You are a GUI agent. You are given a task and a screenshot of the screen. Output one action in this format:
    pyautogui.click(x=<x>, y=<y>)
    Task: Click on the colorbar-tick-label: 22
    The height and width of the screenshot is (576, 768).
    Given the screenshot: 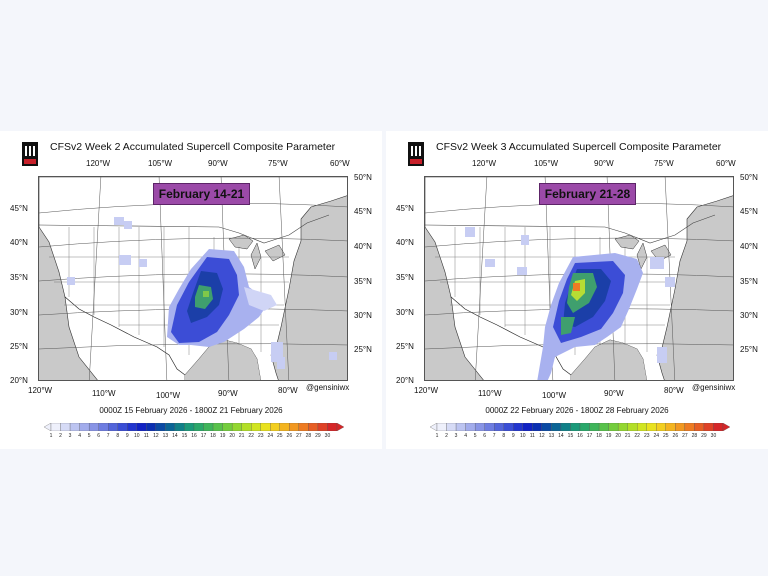 What is the action you would take?
    pyautogui.click(x=251, y=436)
    